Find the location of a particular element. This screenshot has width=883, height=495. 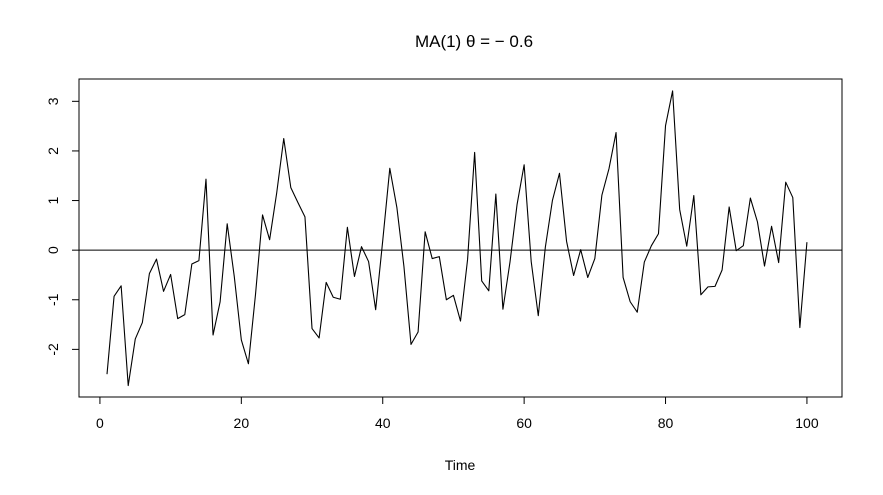

x-tick-label: 20 is located at coordinates (242, 423).